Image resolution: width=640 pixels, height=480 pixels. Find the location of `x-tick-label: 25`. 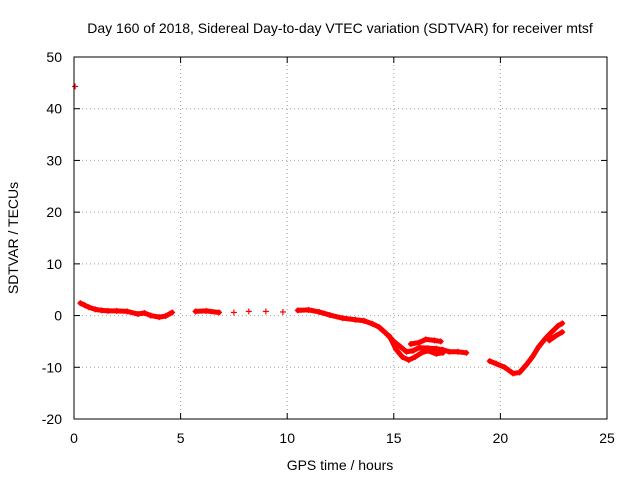

x-tick-label: 25 is located at coordinates (607, 438).